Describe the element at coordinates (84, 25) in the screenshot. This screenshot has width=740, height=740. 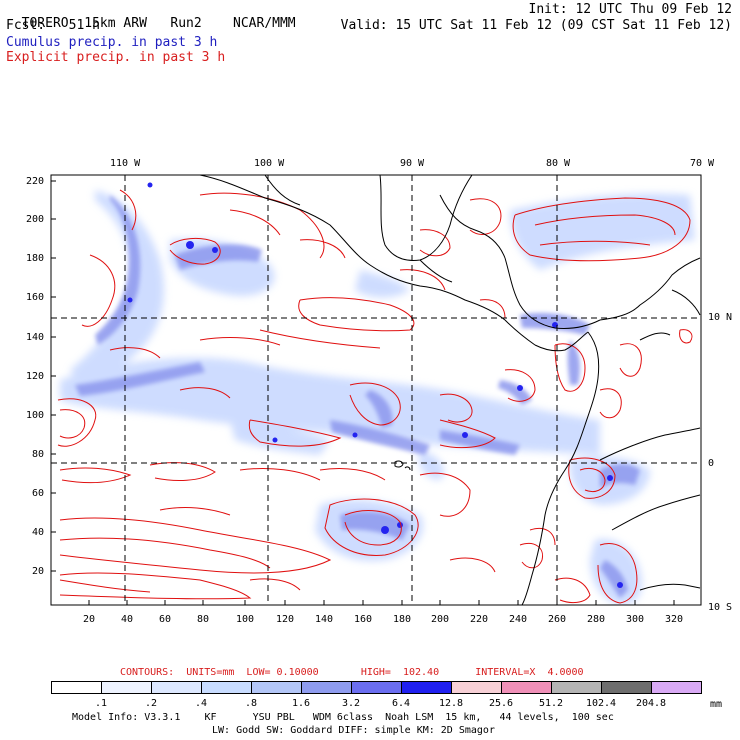
I see `fcst-value: 51 h` at that location.